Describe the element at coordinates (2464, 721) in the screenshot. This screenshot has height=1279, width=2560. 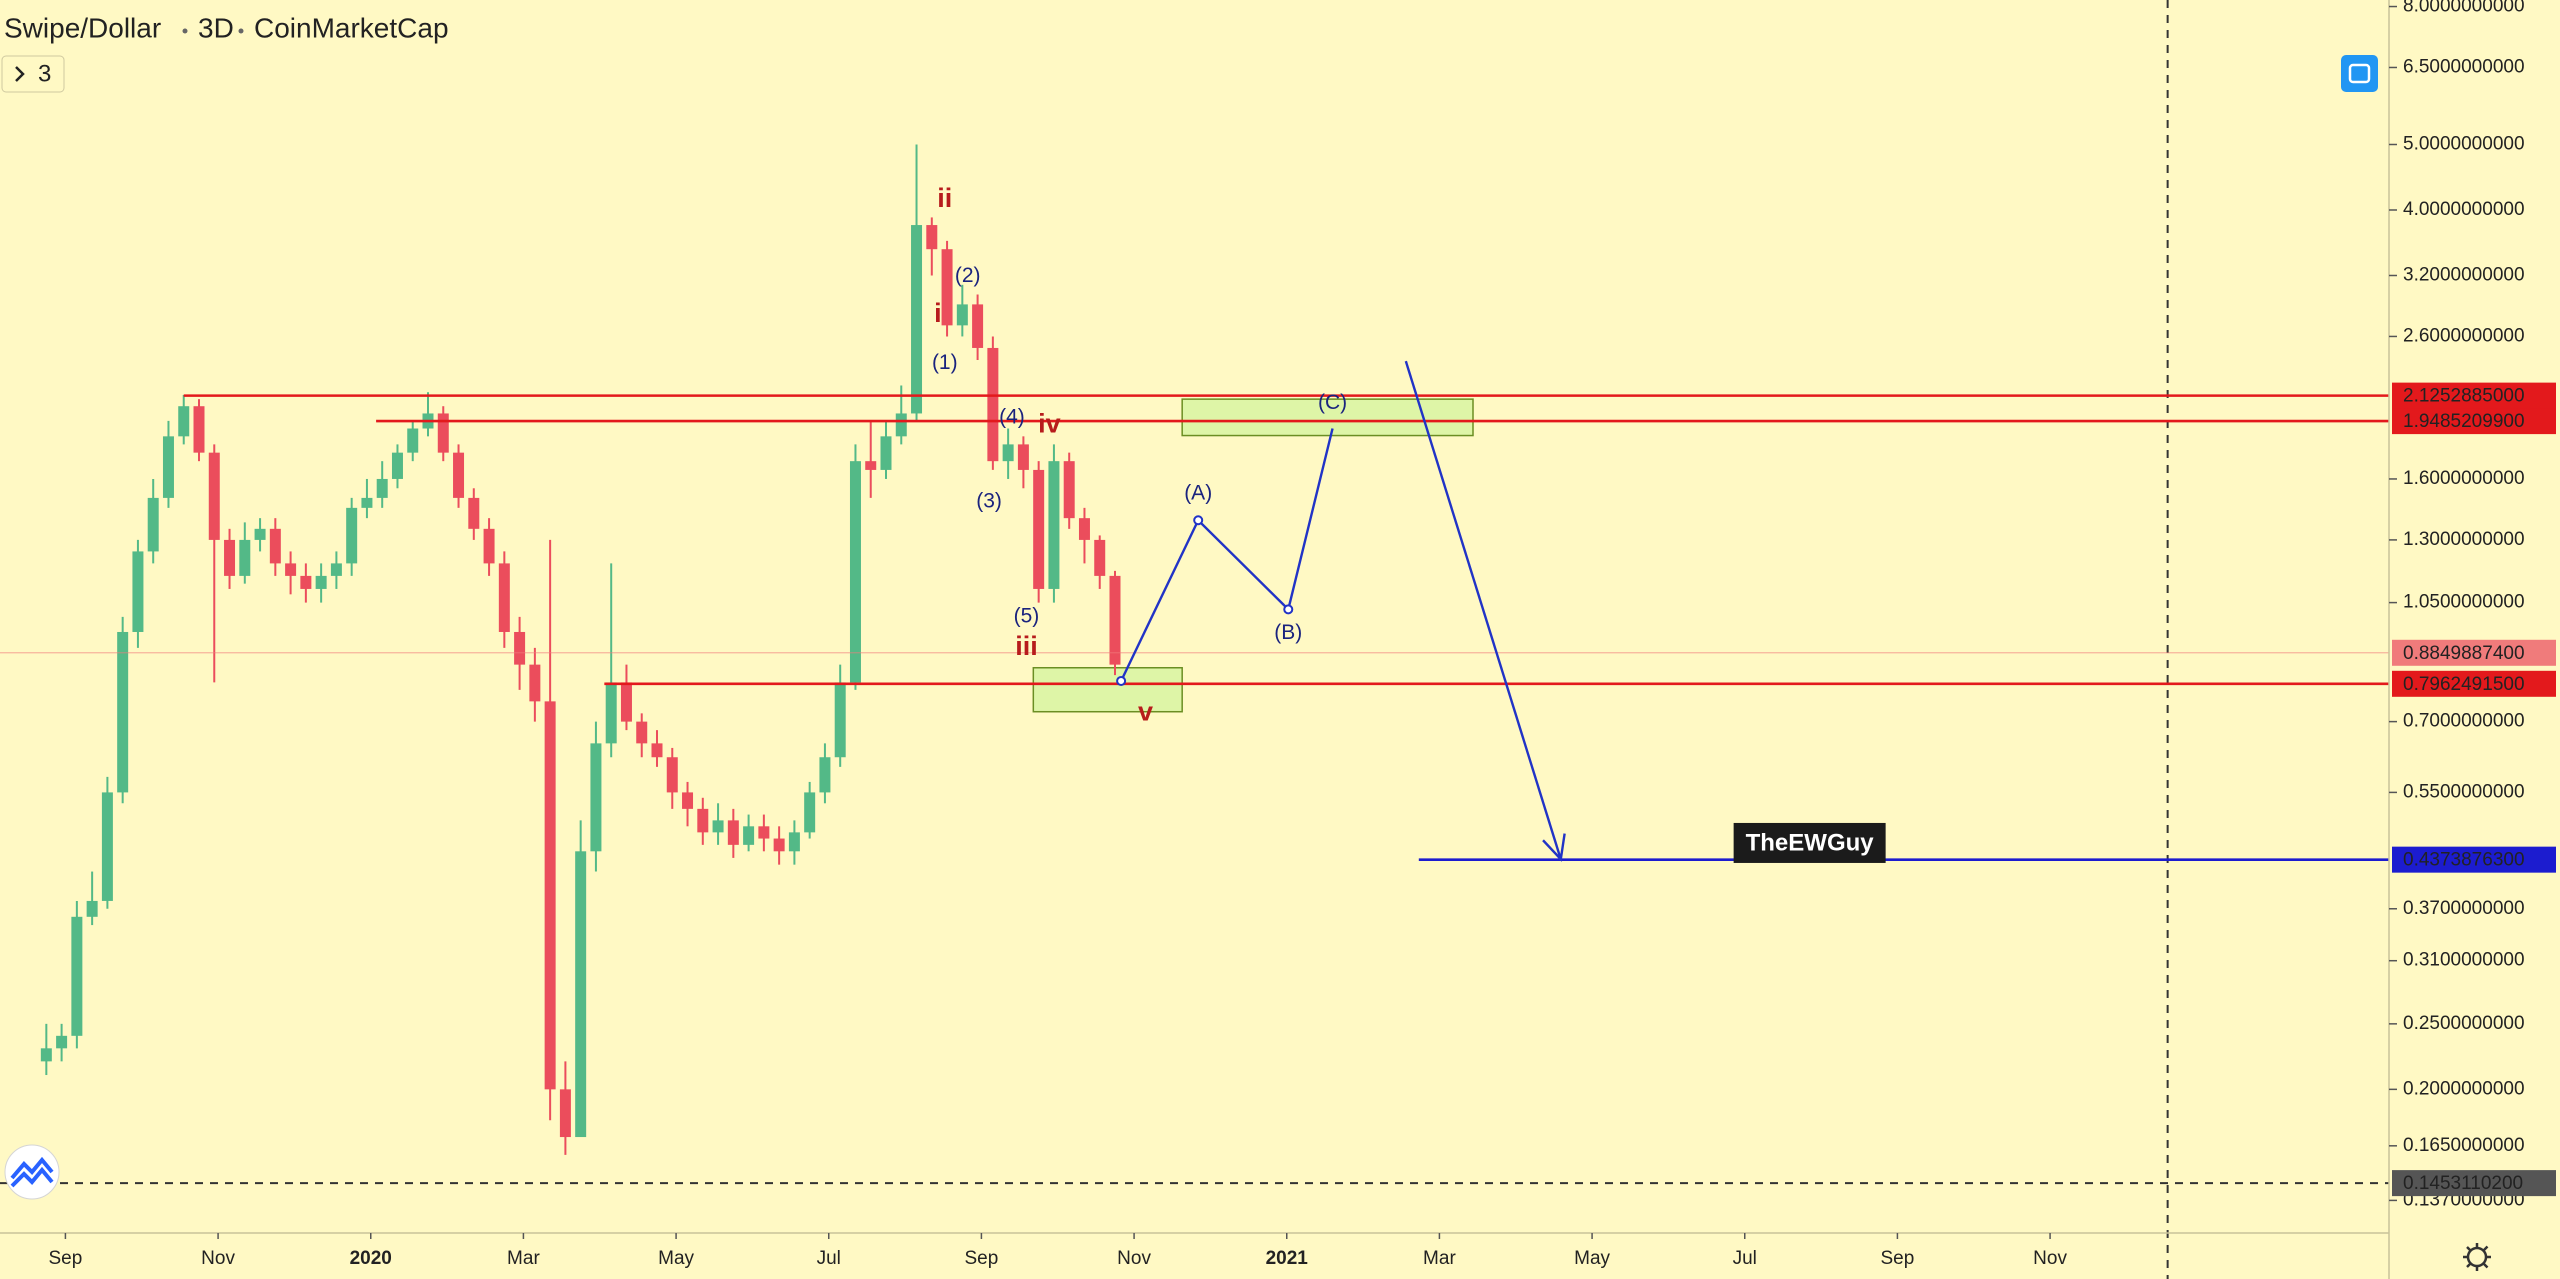
I see `y-tick-label: 0.7000000000` at that location.